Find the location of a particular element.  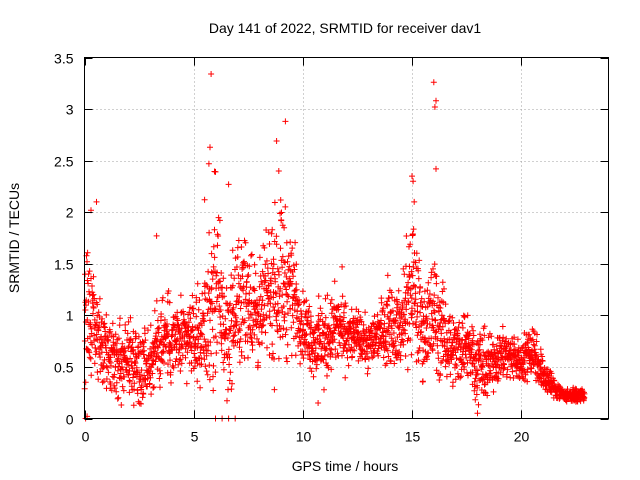

x-tick-label: 20 is located at coordinates (522, 437).